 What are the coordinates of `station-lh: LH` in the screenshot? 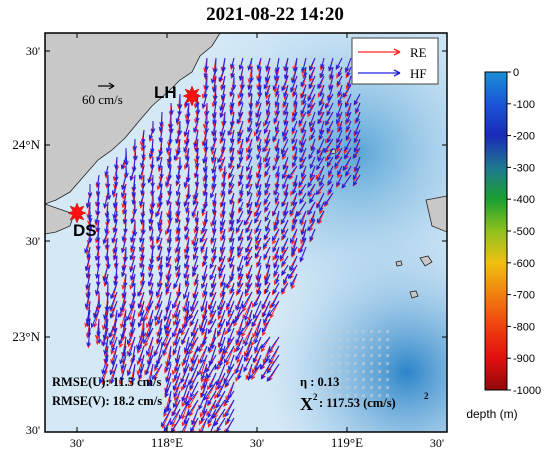 It's located at (178, 95).